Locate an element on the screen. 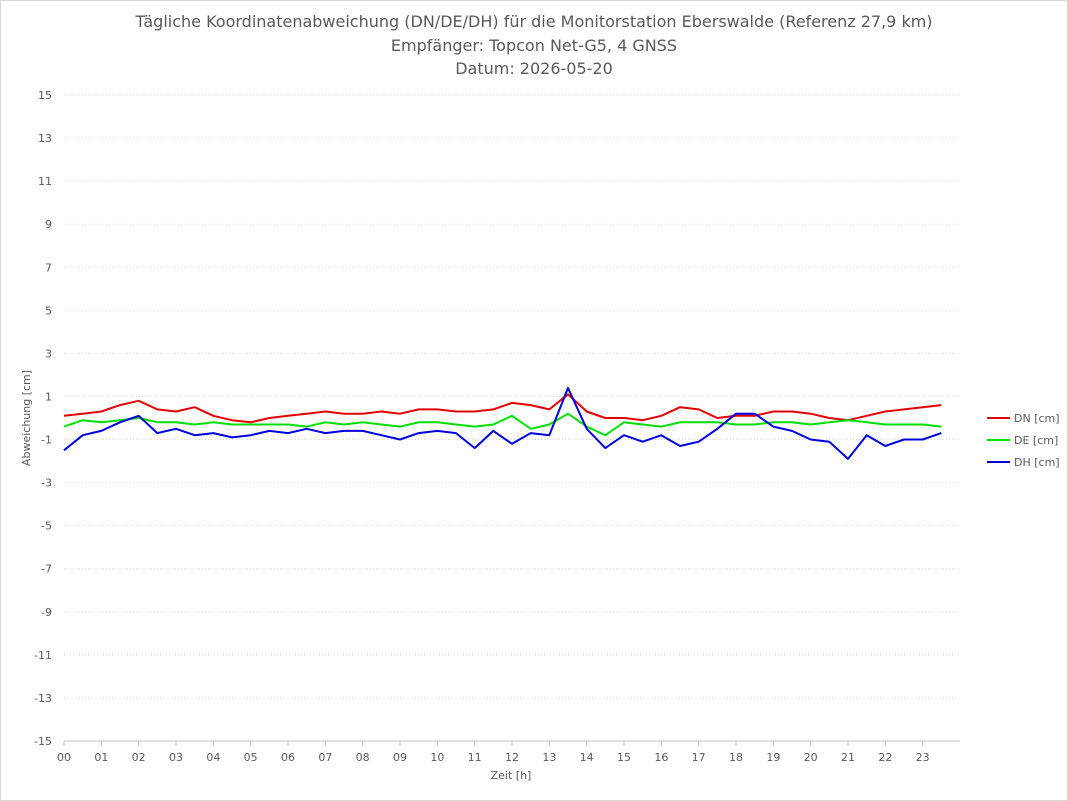  x-tick-label: 12 is located at coordinates (512, 757).